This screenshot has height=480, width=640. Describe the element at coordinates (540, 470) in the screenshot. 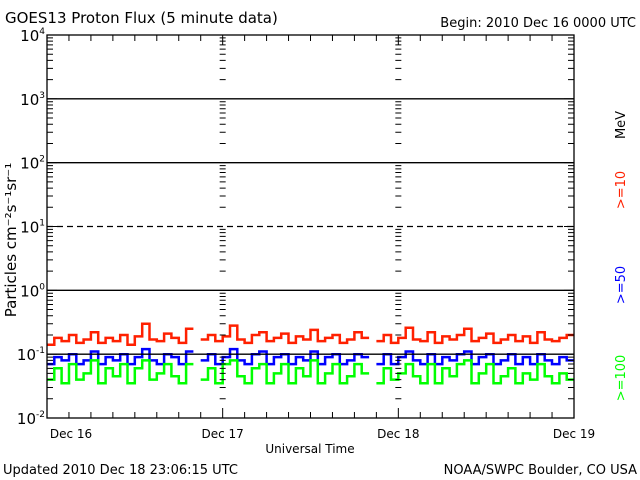

I see `footer-source: NOAA/SWPC Boulder, CO USA` at that location.